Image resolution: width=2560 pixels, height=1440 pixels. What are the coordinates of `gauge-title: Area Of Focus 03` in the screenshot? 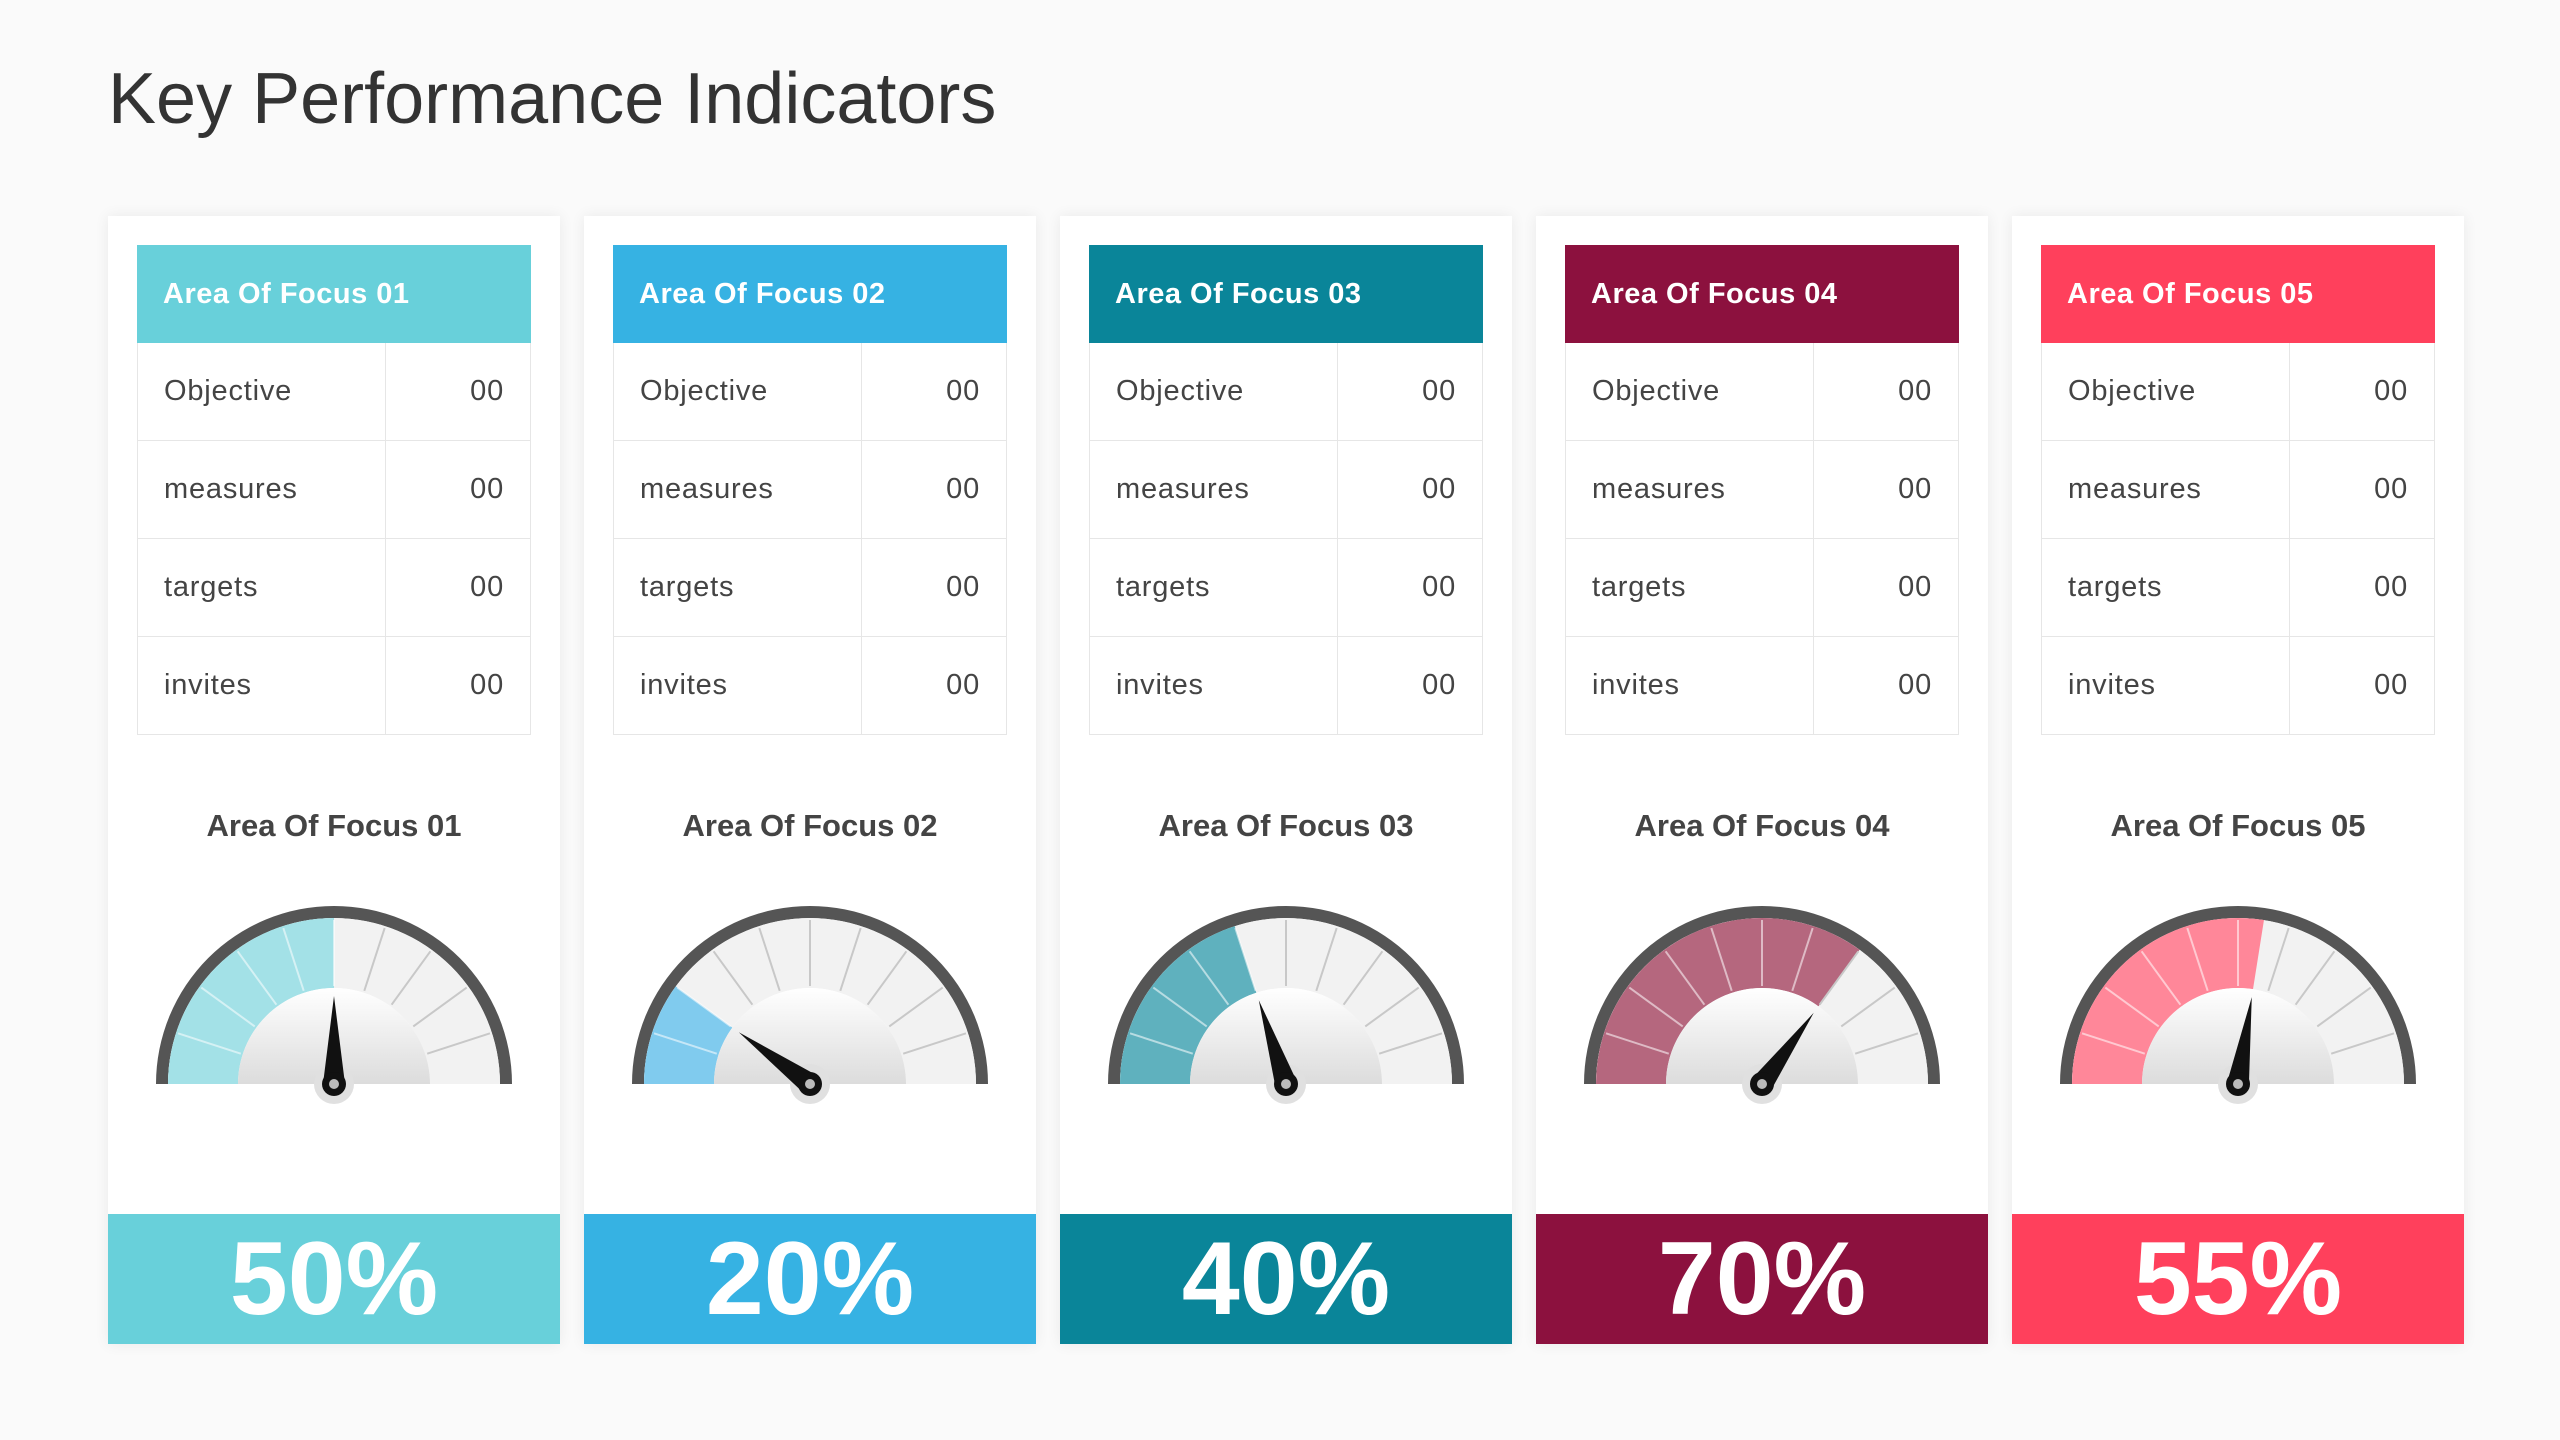 It's located at (1286, 825).